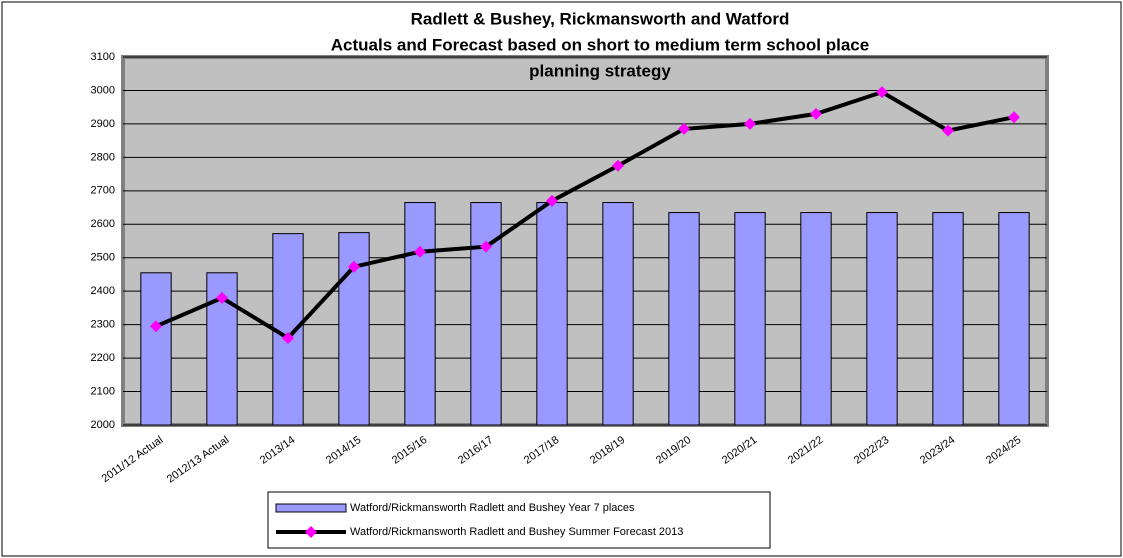  Describe the element at coordinates (103, 258) in the screenshot. I see `y-tick-label: 2500` at that location.